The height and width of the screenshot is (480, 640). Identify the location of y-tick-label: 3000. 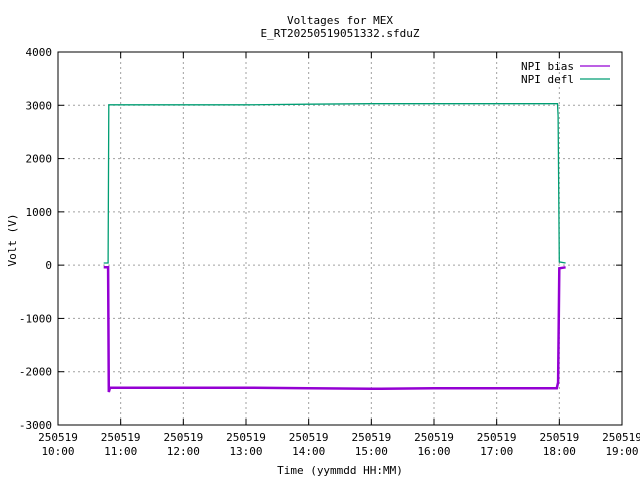
(39, 105).